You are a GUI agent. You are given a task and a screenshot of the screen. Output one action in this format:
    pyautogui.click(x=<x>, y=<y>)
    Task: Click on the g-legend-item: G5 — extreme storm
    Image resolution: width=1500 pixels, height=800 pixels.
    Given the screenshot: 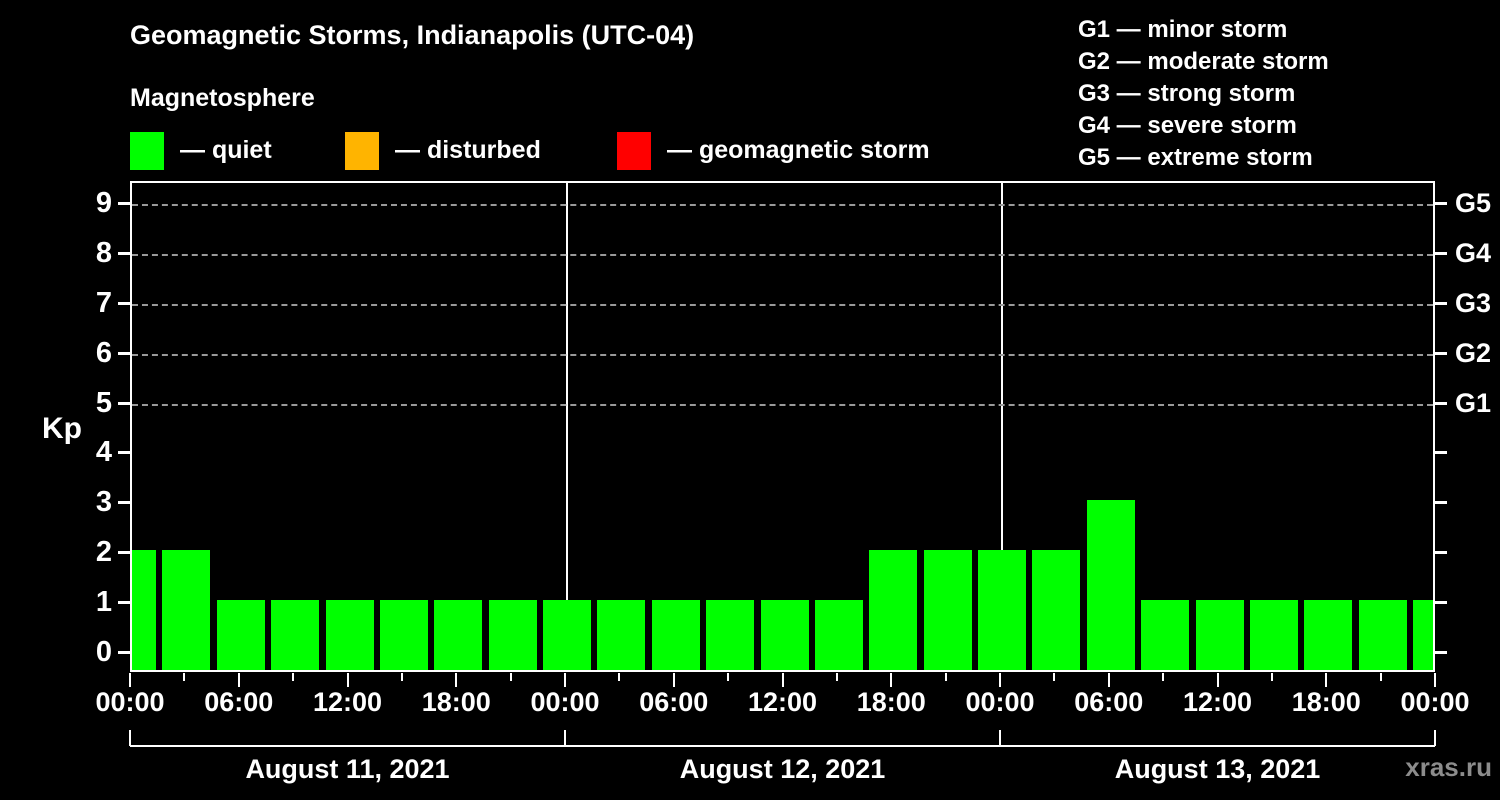 What is the action you would take?
    pyautogui.click(x=1195, y=157)
    